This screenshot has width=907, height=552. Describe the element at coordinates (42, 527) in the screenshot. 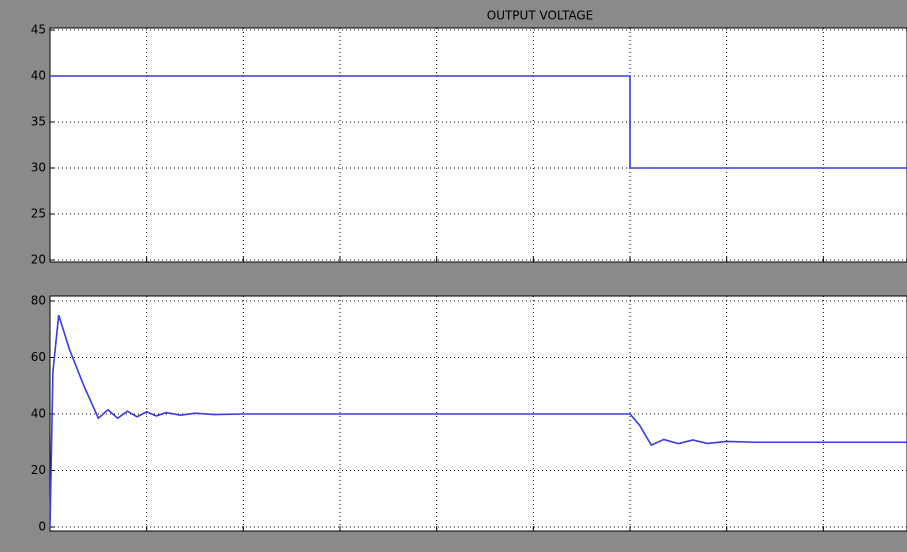

I see `y-tick-label: 0` at that location.